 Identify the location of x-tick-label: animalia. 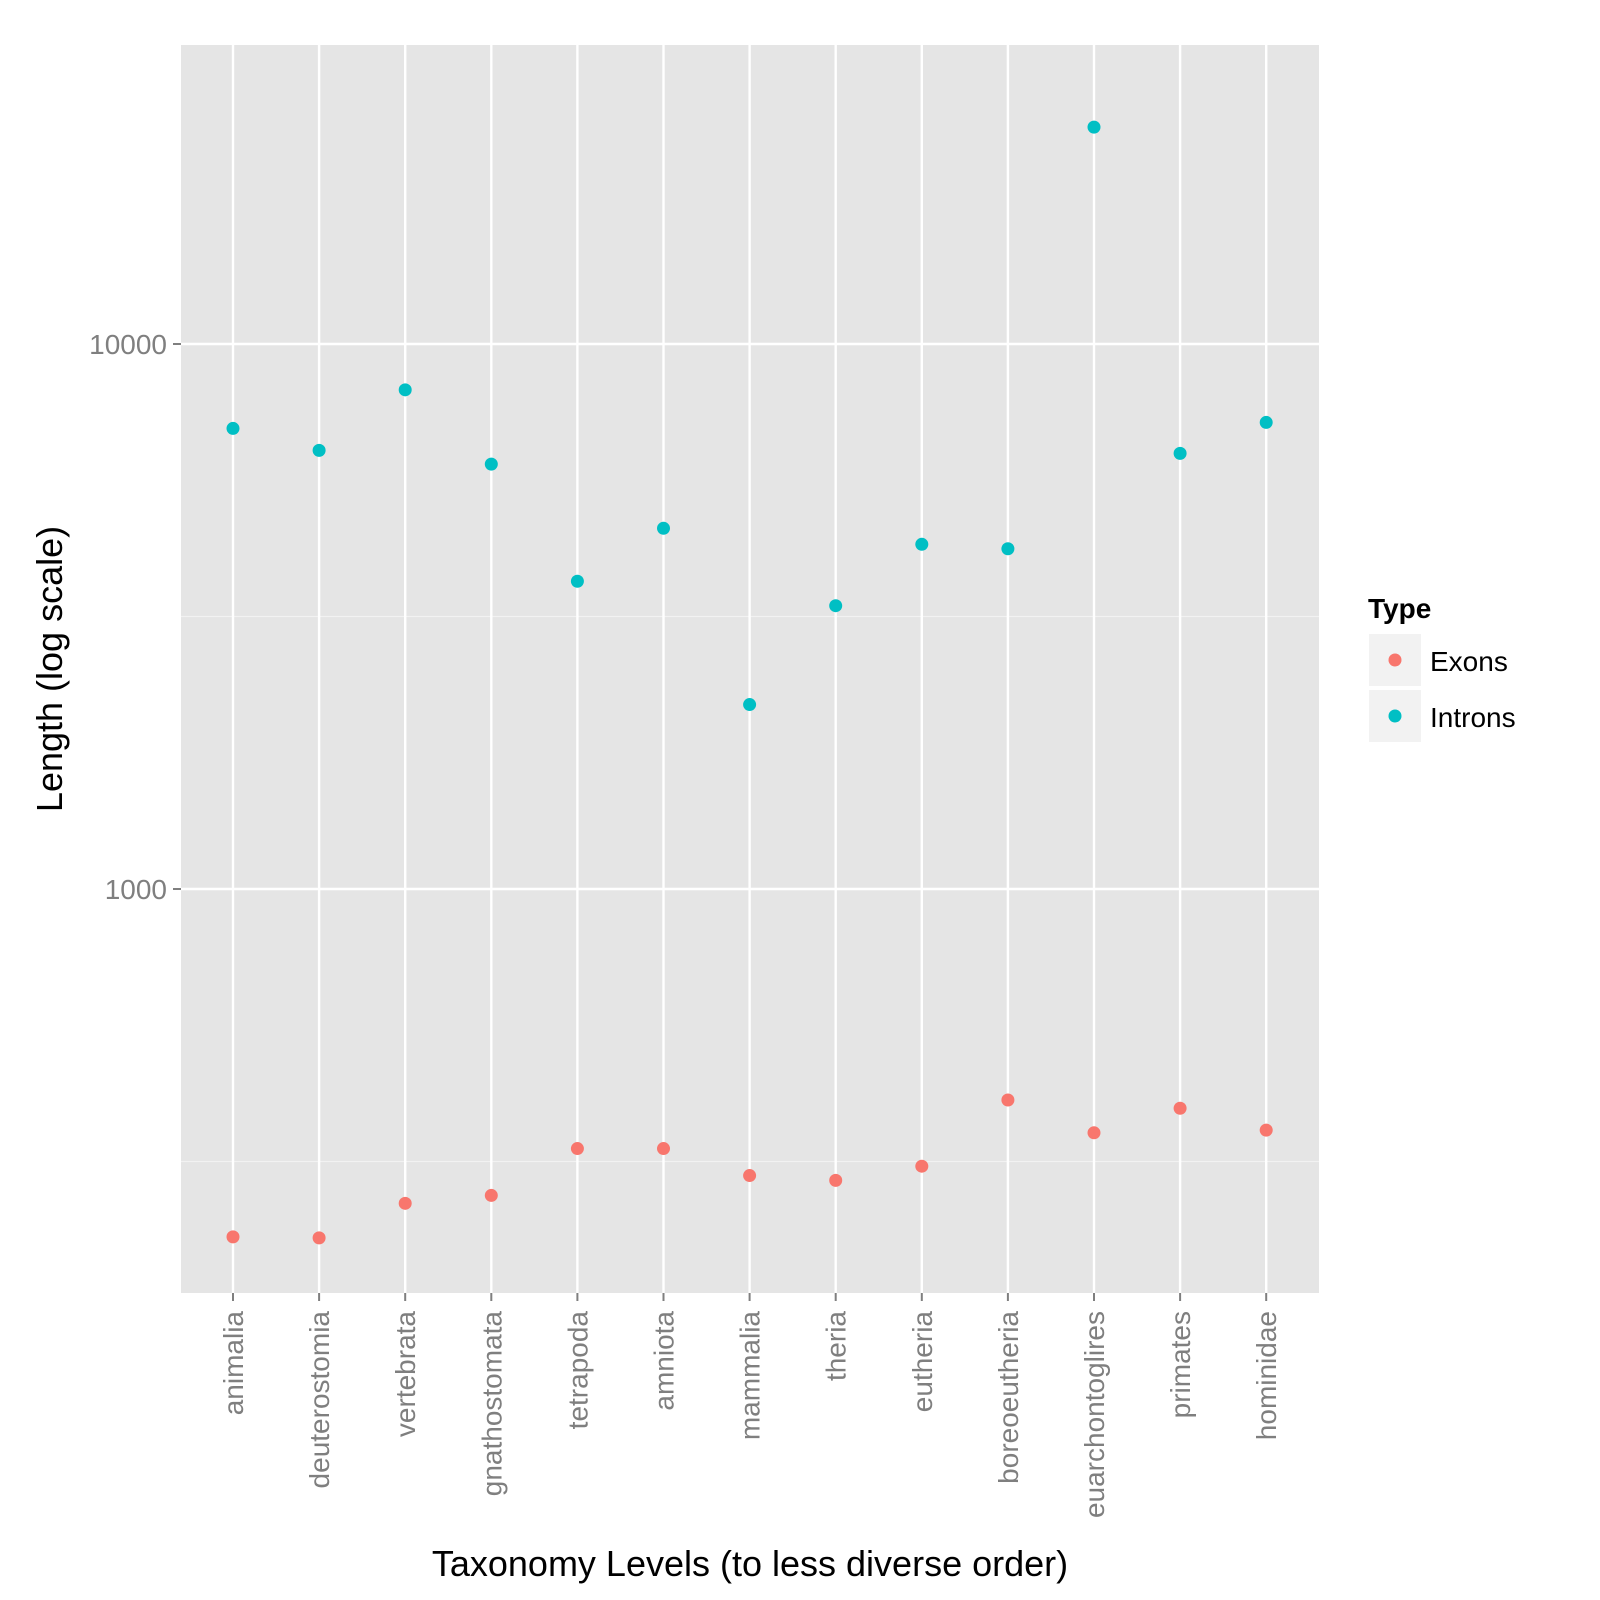
(233, 1363).